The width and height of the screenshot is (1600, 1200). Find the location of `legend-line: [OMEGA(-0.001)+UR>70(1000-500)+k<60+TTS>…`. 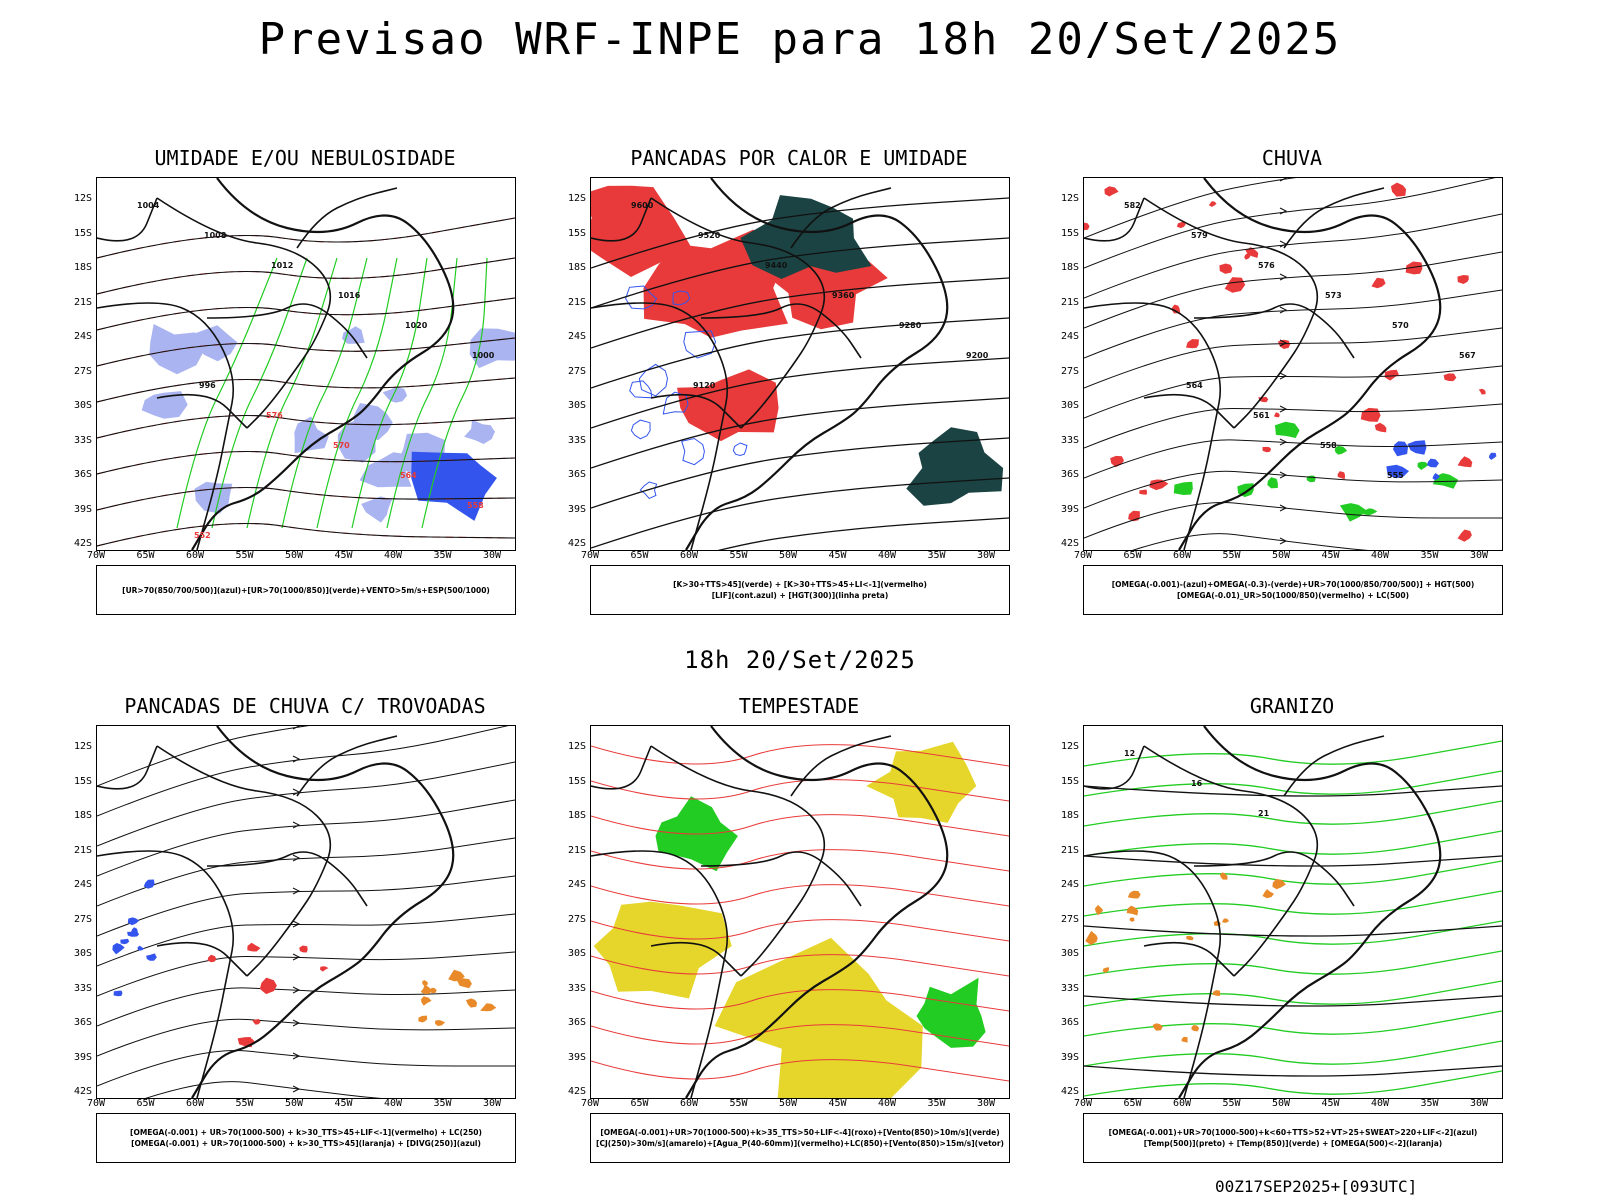

legend-line: [OMEGA(-0.001)+UR>70(1000-500)+k<60+TTS>… is located at coordinates (1293, 1132).